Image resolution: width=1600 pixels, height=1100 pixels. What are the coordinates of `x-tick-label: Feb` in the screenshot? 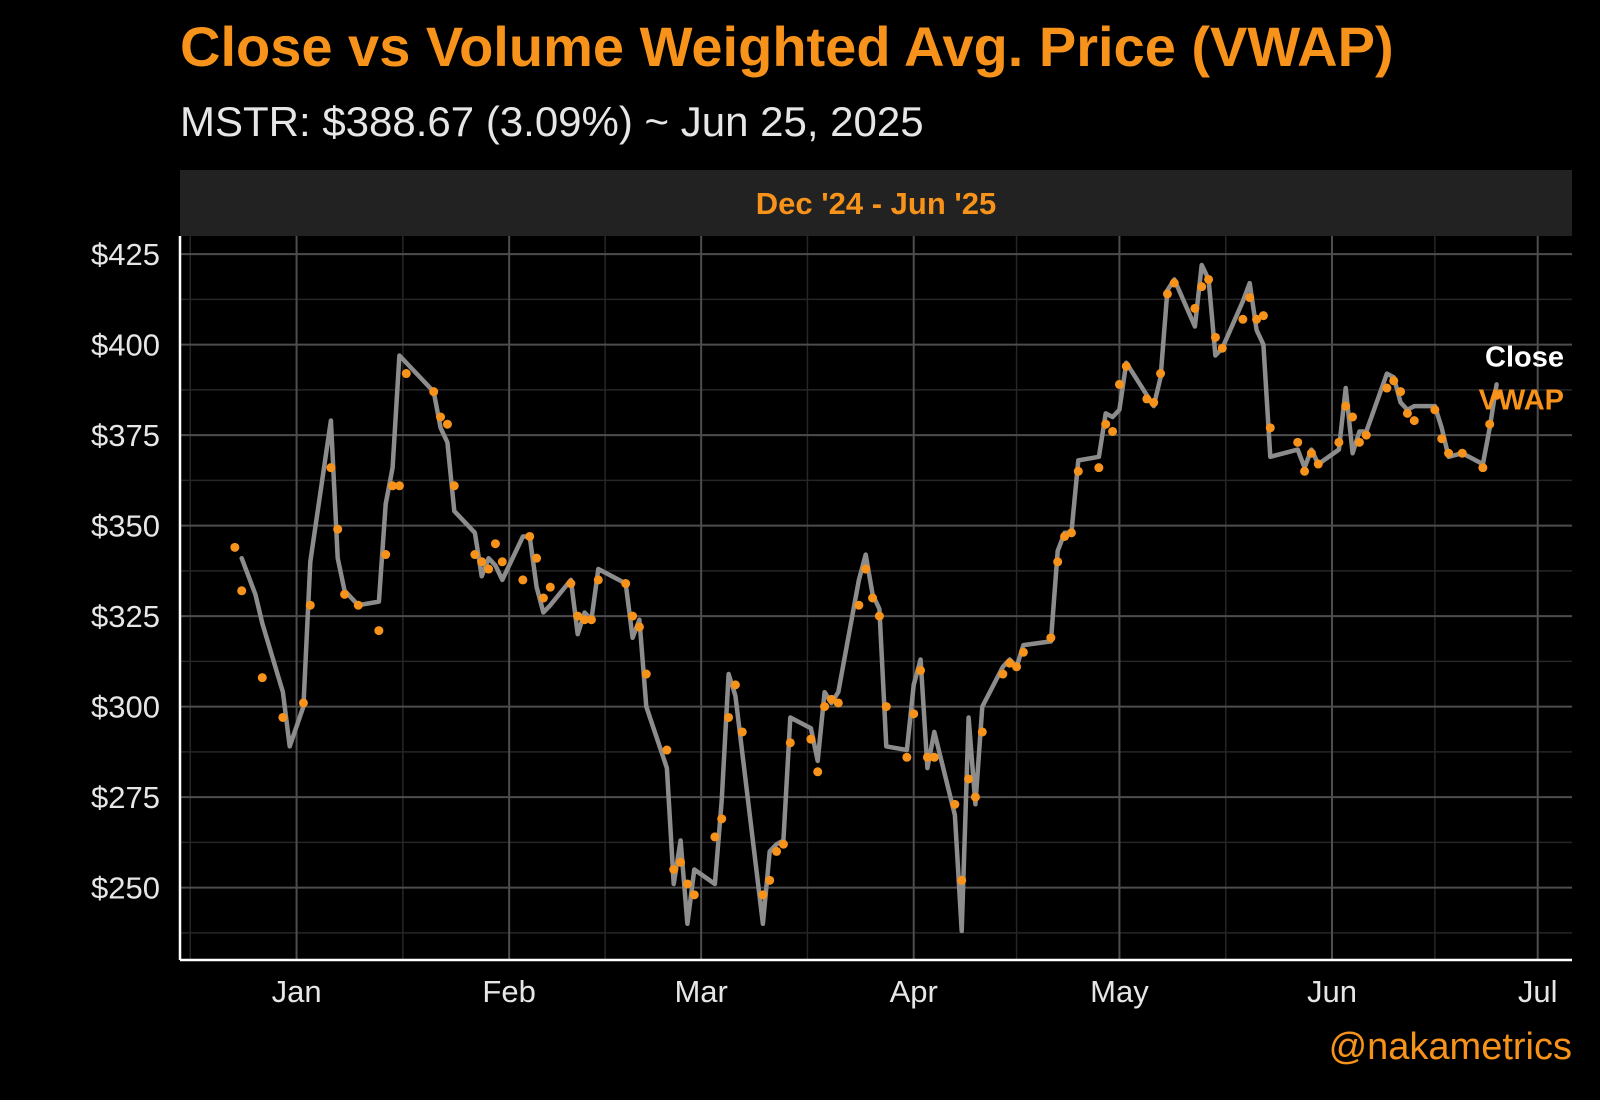 It's located at (508, 991).